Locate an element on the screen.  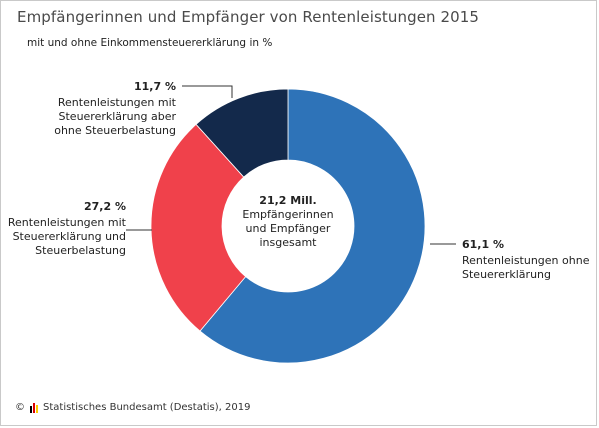
source-text: Statistisches Bundesamt (Destatis), 2019 is located at coordinates (147, 407).